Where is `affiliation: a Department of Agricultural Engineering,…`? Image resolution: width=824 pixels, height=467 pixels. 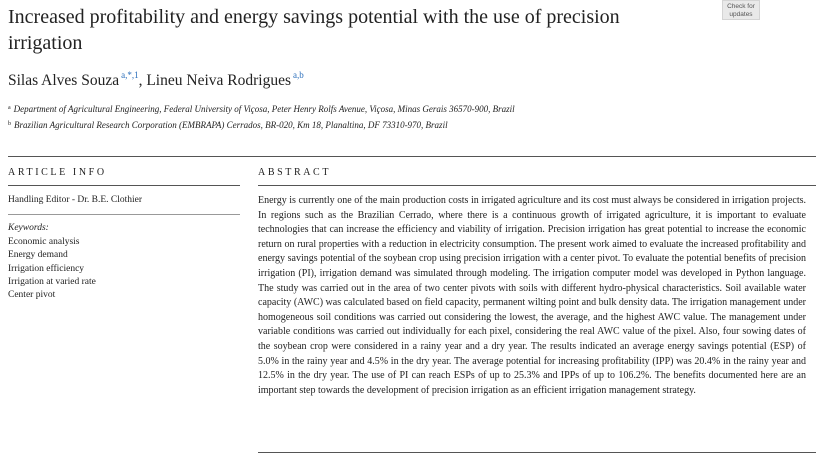 affiliation: a Department of Agricultural Engineering,… is located at coordinates (261, 109).